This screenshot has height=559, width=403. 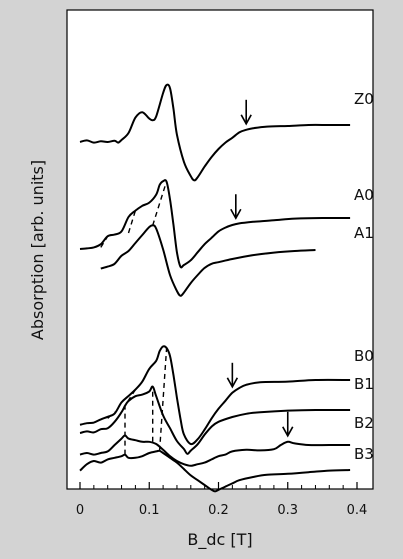 I want to click on series-label-b2: B2, so click(x=364, y=423).